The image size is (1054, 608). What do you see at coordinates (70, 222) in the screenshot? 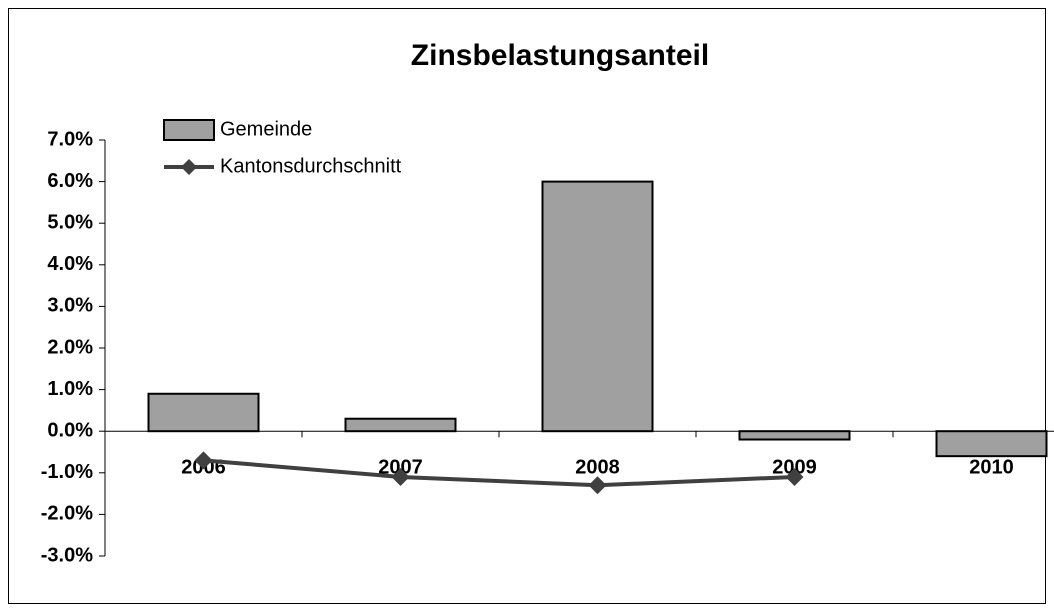
I see `y-tick-label: 5.0%` at bounding box center [70, 222].